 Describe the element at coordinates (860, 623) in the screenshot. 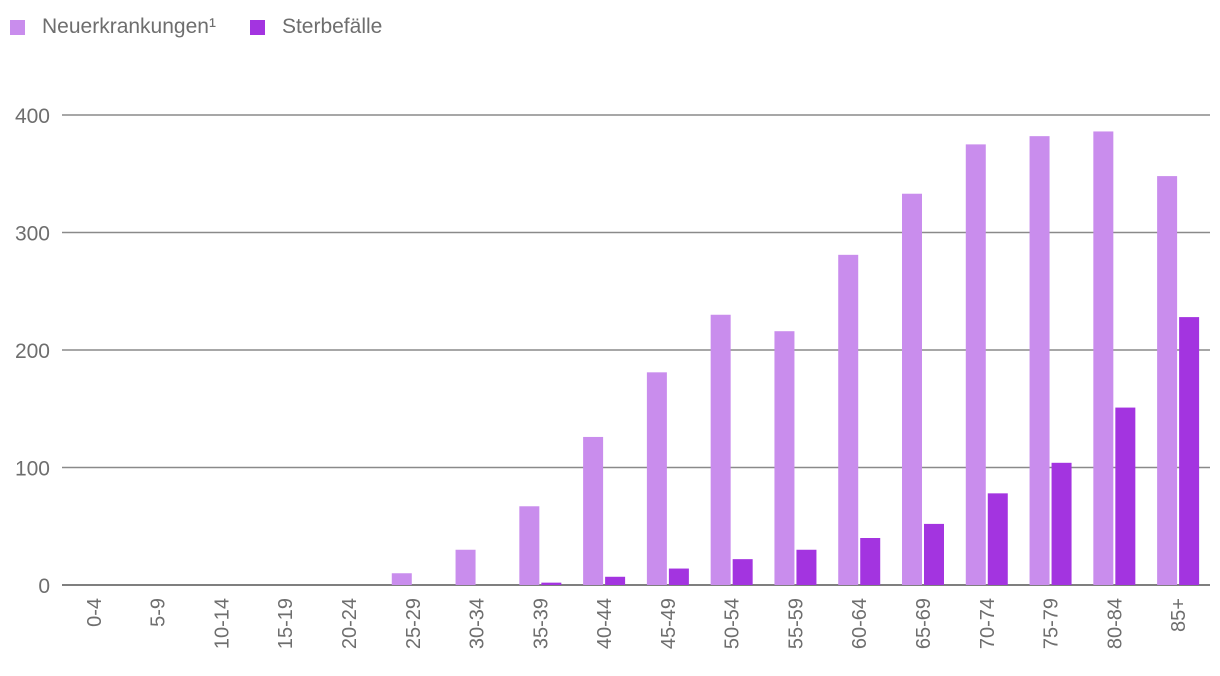

I see `x-tick-label-60-64: 60-64` at that location.